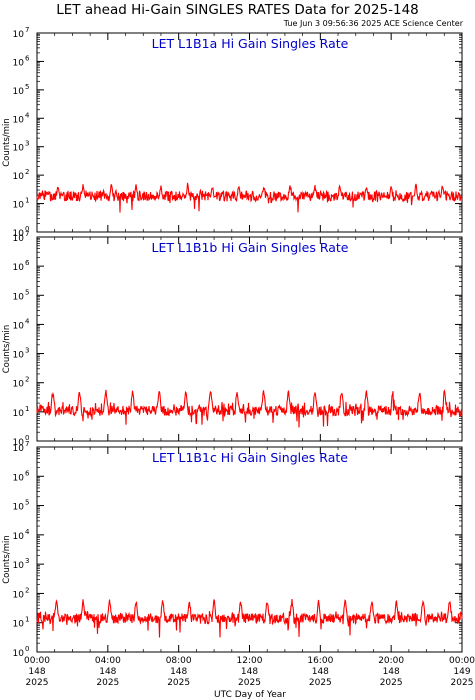 This screenshot has width=475, height=700. Describe the element at coordinates (179, 661) in the screenshot. I see `x-tick-label-time: 08:00` at that location.